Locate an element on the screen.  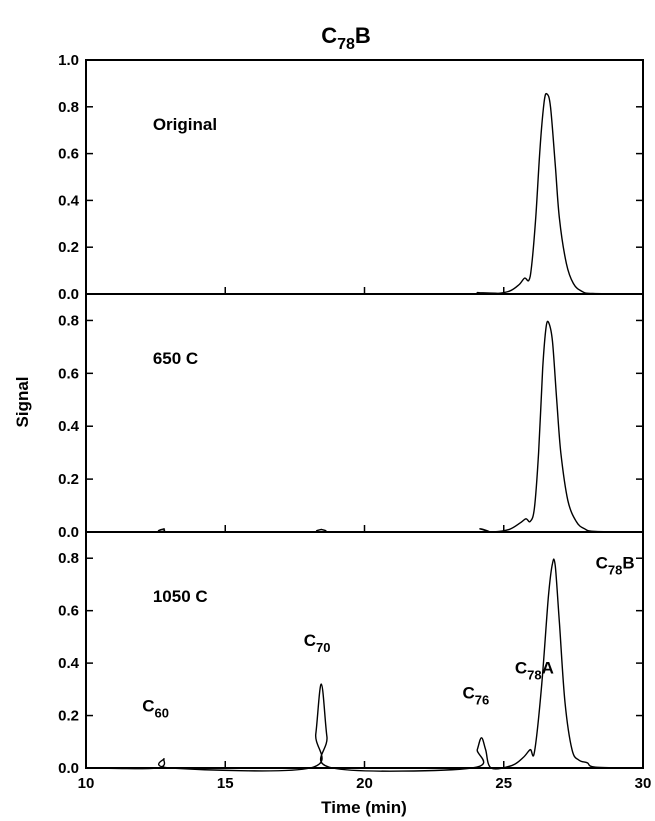
peak-label-tail: B is located at coordinates (628, 563).